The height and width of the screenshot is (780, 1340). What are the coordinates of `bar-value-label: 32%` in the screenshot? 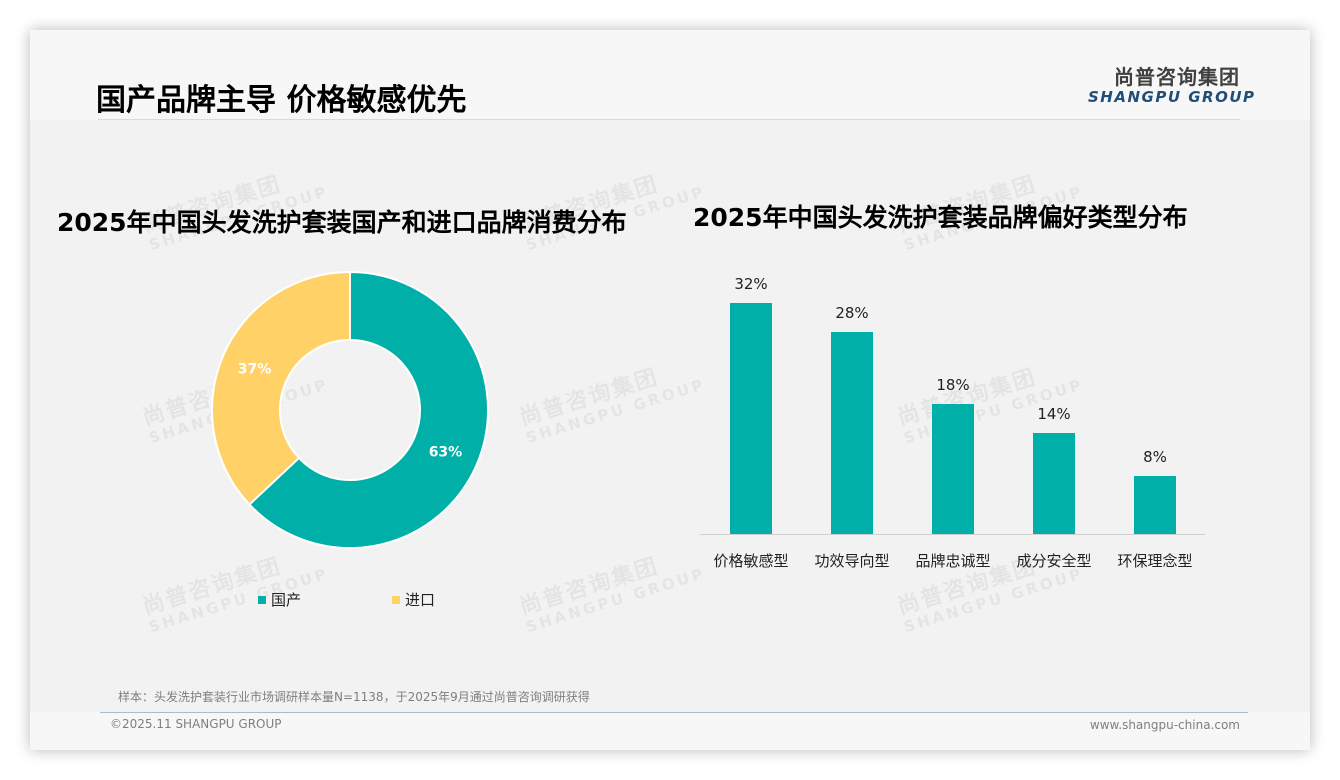 It's located at (751, 284).